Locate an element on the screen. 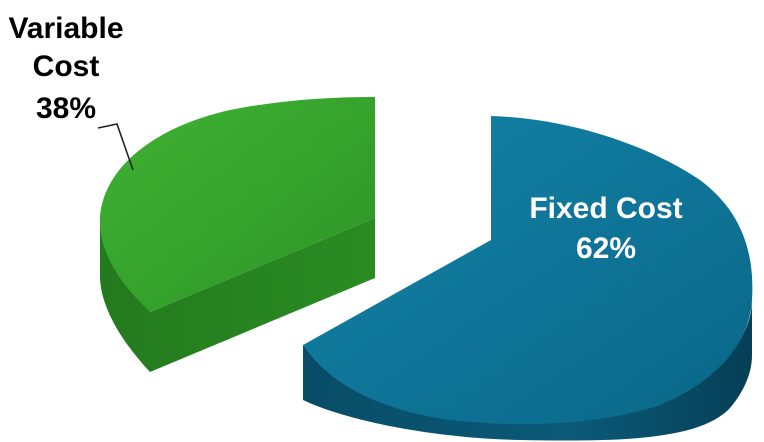  variable-cost-side is located at coordinates (237, 294).